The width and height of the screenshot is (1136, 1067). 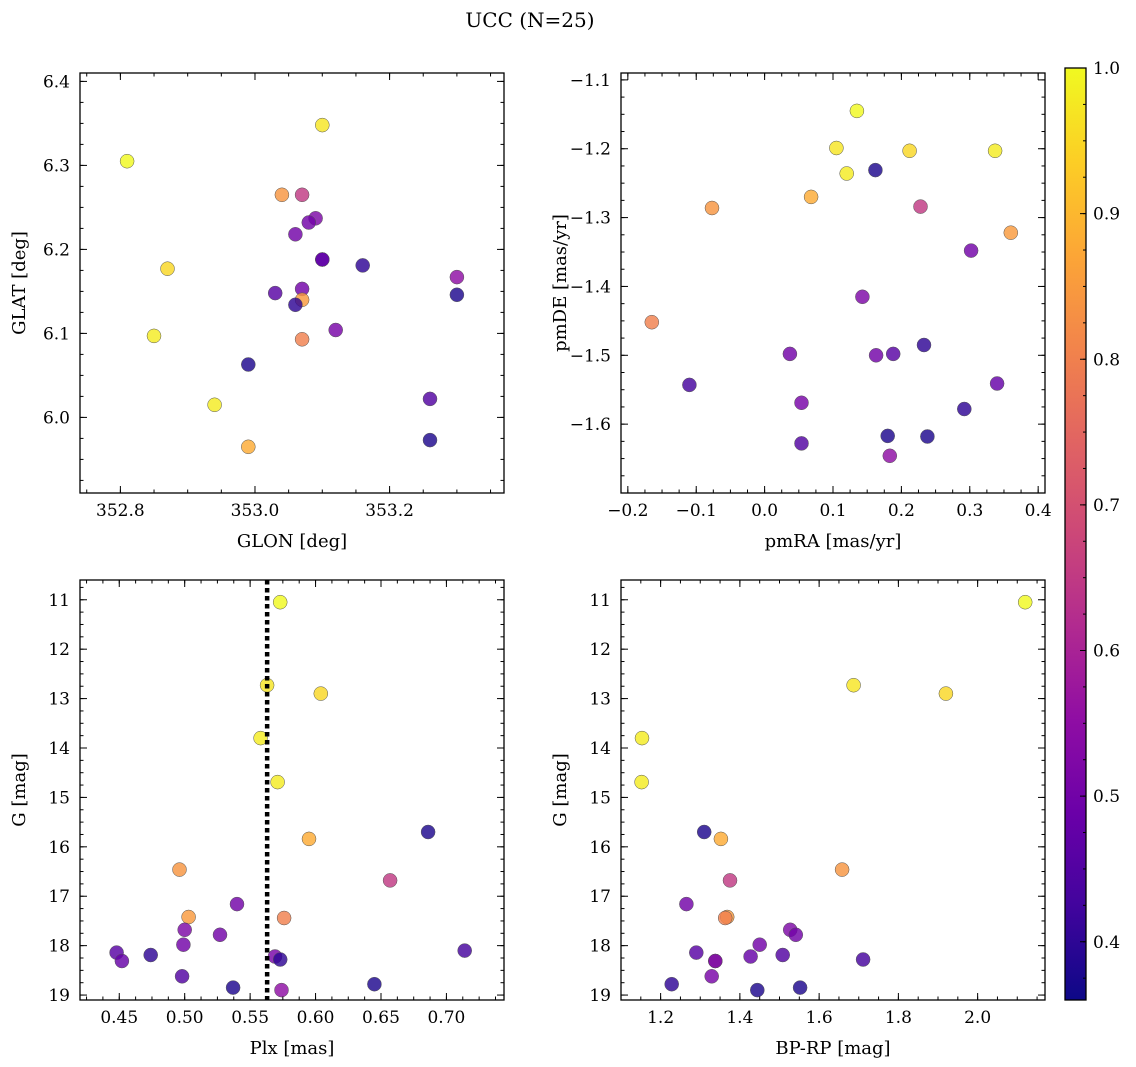 I want to click on x-tick-label: 0.55, so click(x=250, y=1018).